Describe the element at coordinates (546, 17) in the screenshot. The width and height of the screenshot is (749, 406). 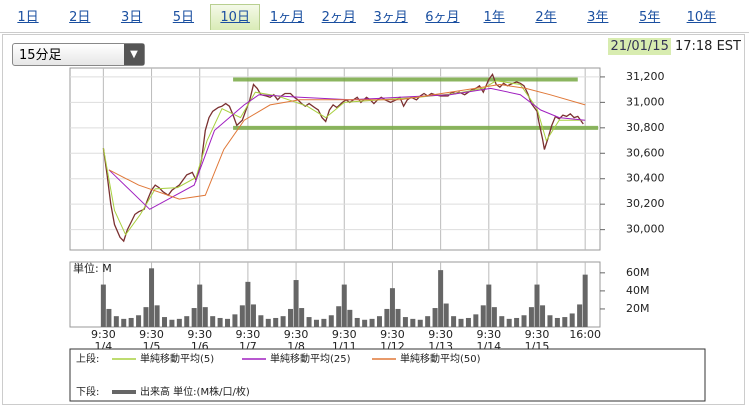
I see `range-tab: 2年` at that location.